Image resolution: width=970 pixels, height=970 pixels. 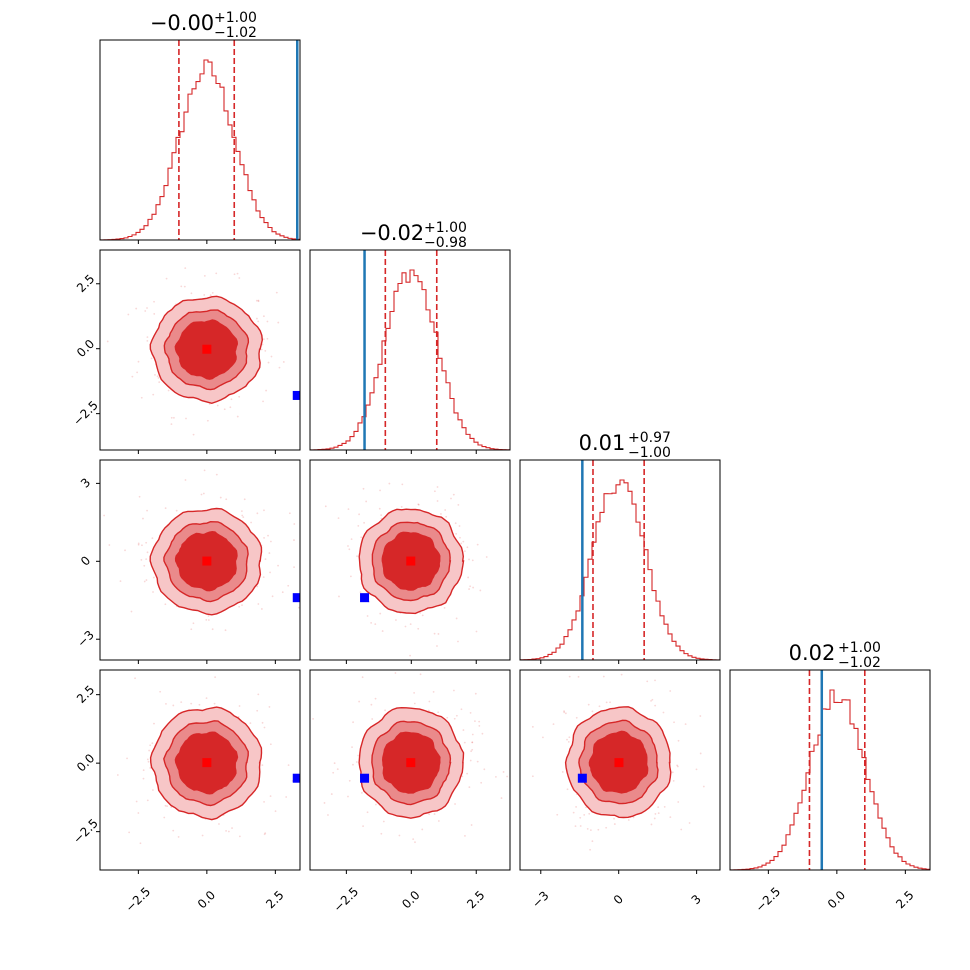 What do you see at coordinates (620, 545) in the screenshot?
I see `histogram-panel-3: 0.01 +0.97−1.00` at bounding box center [620, 545].